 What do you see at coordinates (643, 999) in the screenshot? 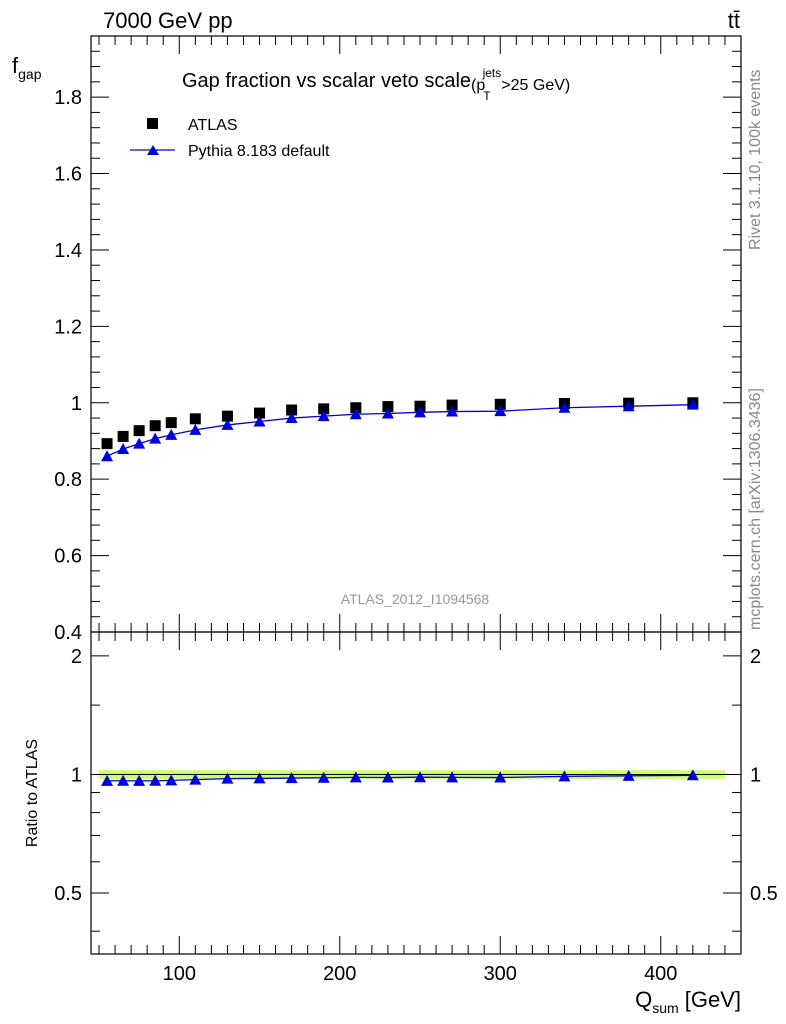
I see `x-axis-label-text: Q` at bounding box center [643, 999].